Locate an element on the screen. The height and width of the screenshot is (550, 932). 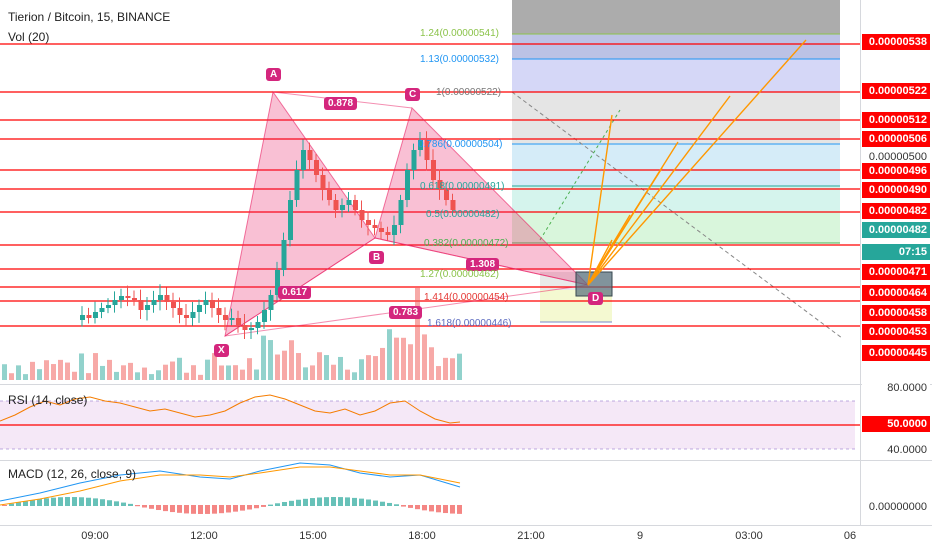
price-tag-512: 0.00000512 is located at coordinates (896, 120).